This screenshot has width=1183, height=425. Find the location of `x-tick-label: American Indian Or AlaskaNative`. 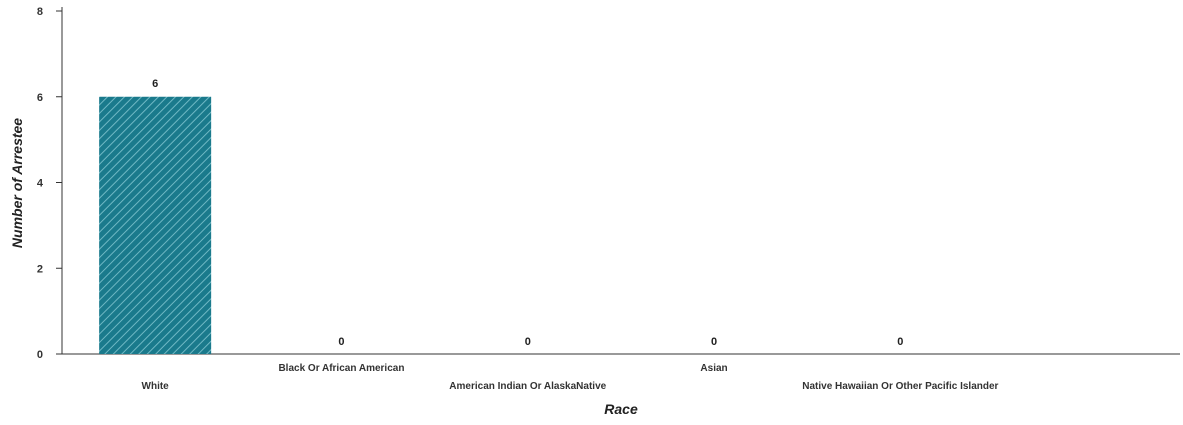

x-tick-label: American Indian Or AlaskaNative is located at coordinates (527, 386).